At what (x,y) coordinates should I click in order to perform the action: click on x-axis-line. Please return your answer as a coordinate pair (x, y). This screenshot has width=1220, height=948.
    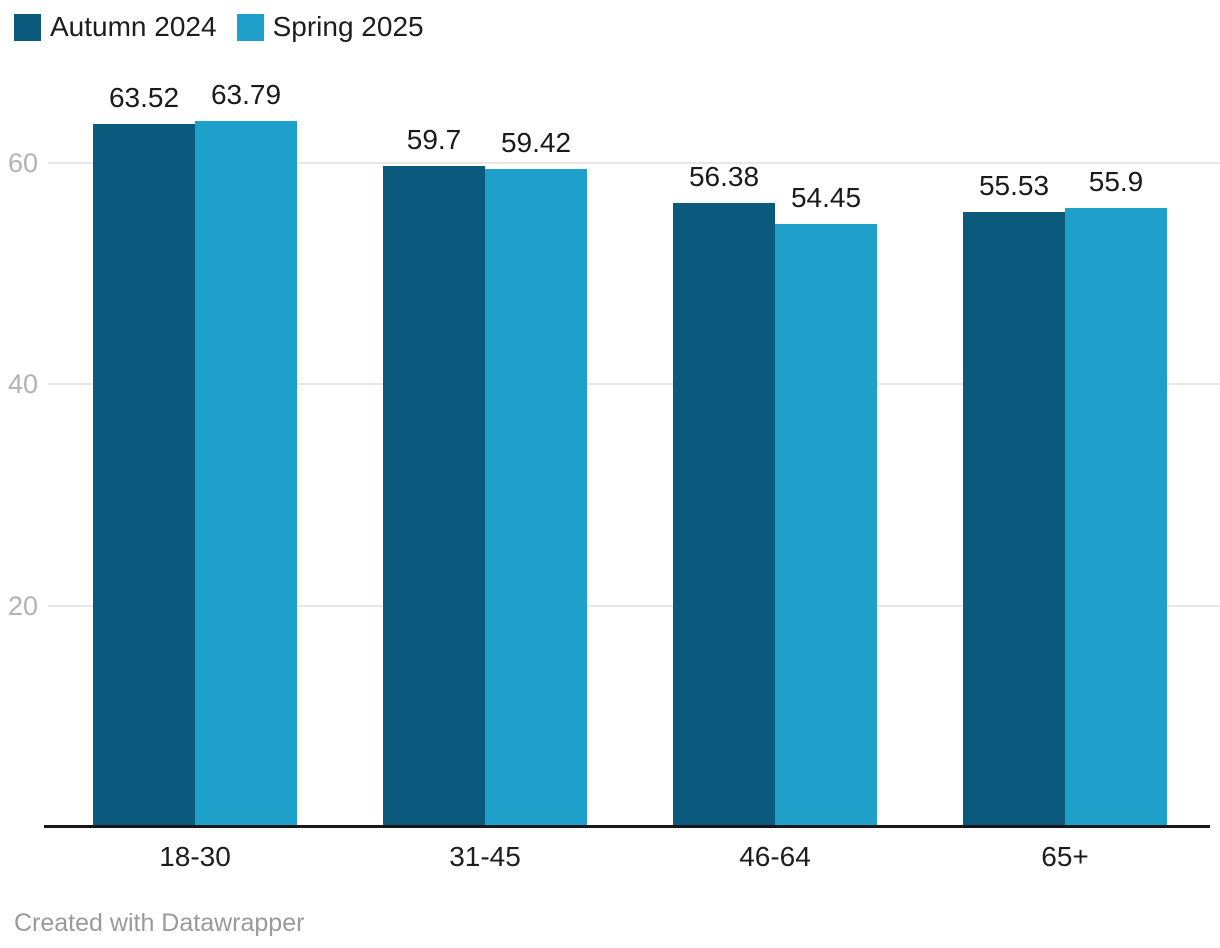
    Looking at the image, I should click on (627, 826).